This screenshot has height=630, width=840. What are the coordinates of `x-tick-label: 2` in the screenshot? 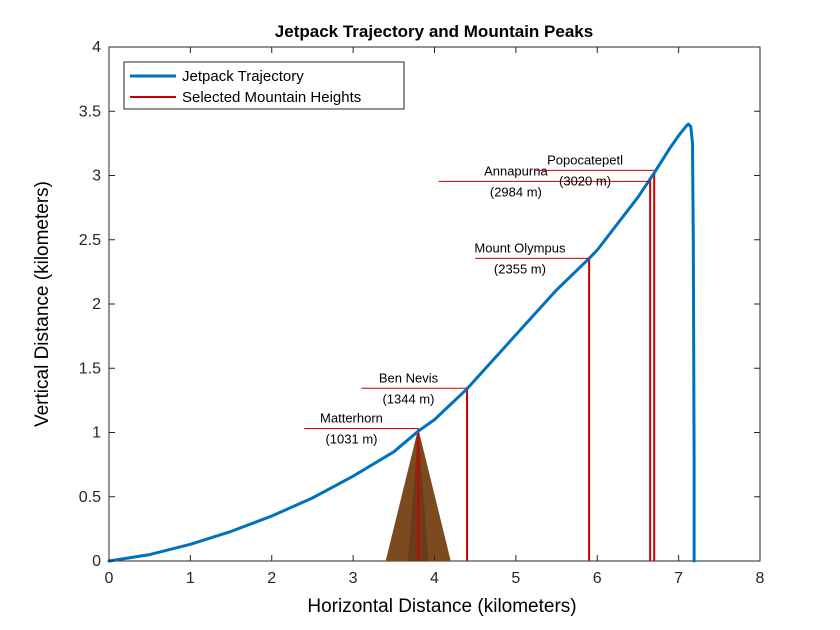 It's located at (271, 578).